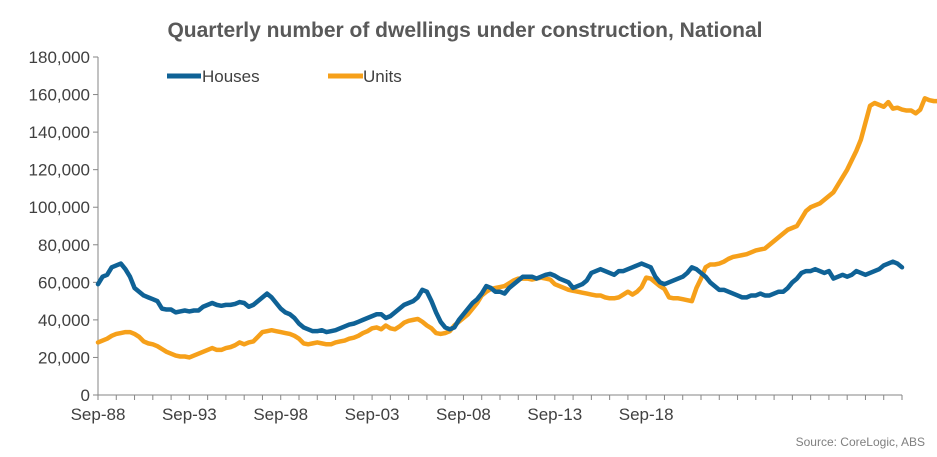 This screenshot has height=457, width=937. Describe the element at coordinates (64, 245) in the screenshot. I see `y-tick-label: 80,000` at that location.